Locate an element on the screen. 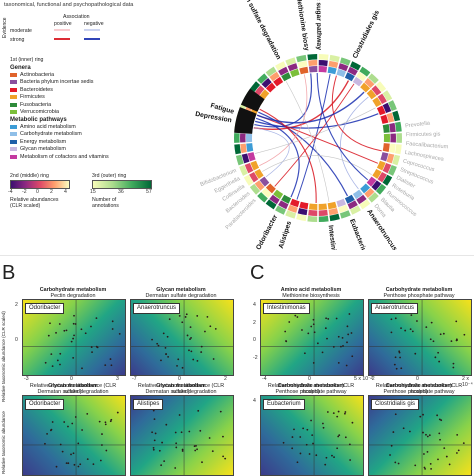  scatter-plot-area: Anaerotruncus is located at coordinates (182, 337).